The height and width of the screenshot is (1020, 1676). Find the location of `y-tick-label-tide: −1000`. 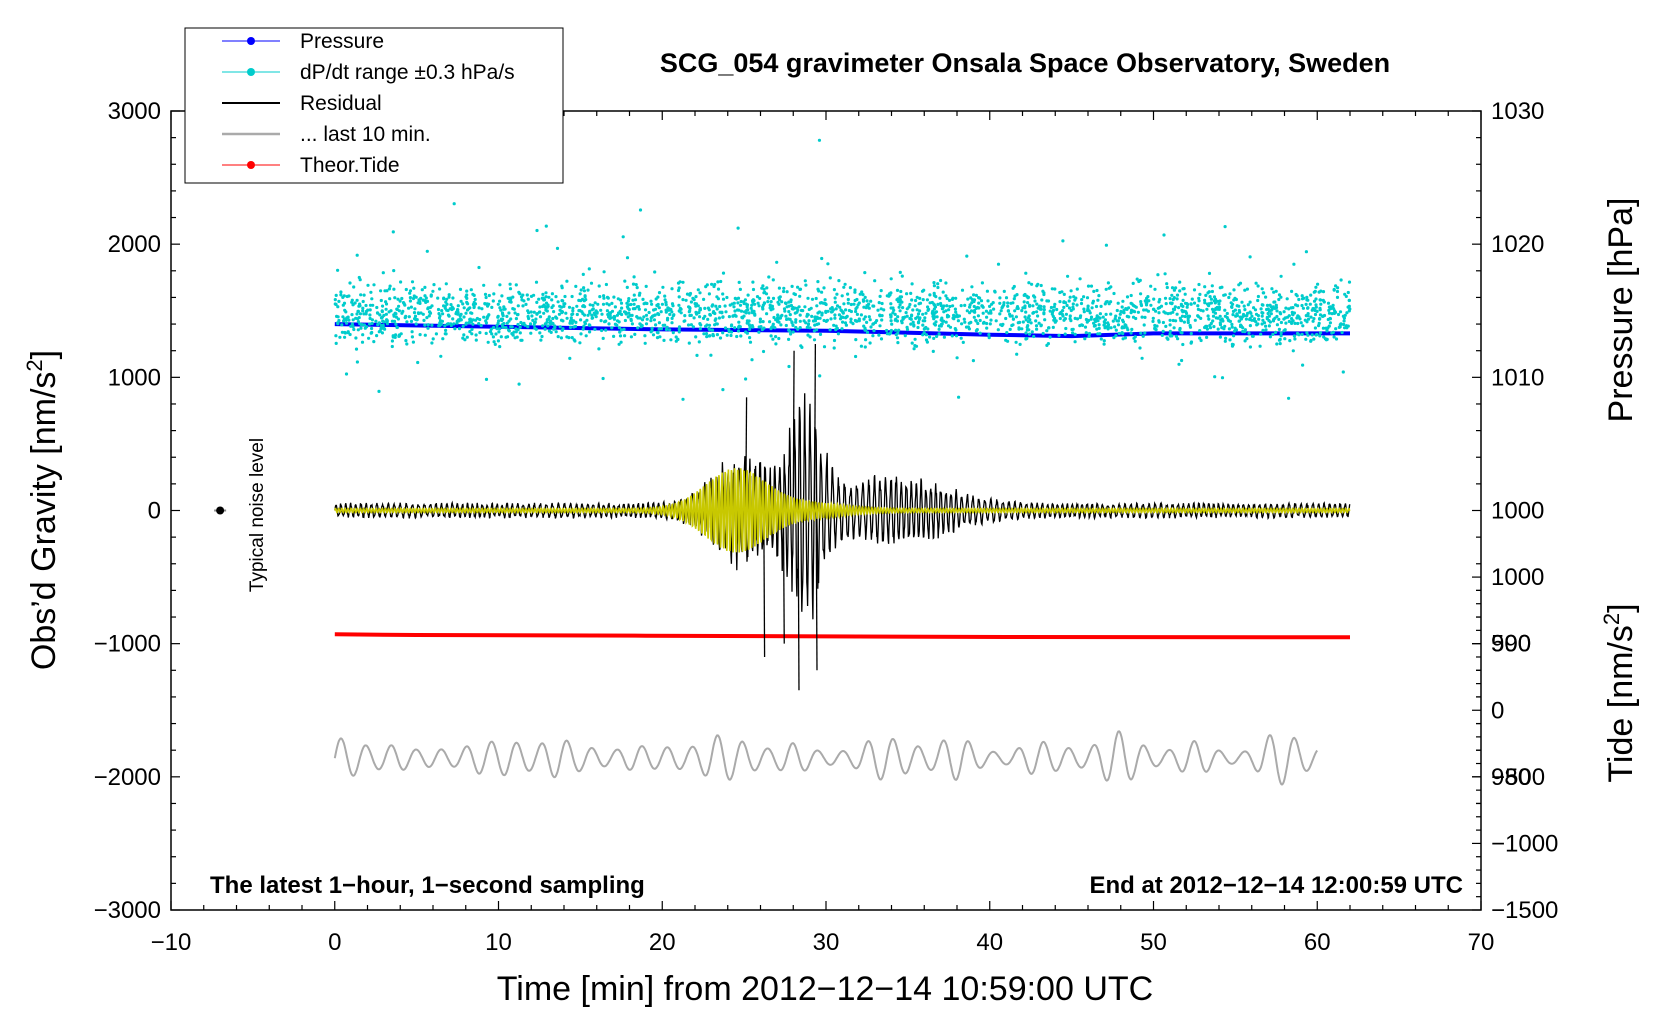

y-tick-label-tide: −1000 is located at coordinates (1524, 843).